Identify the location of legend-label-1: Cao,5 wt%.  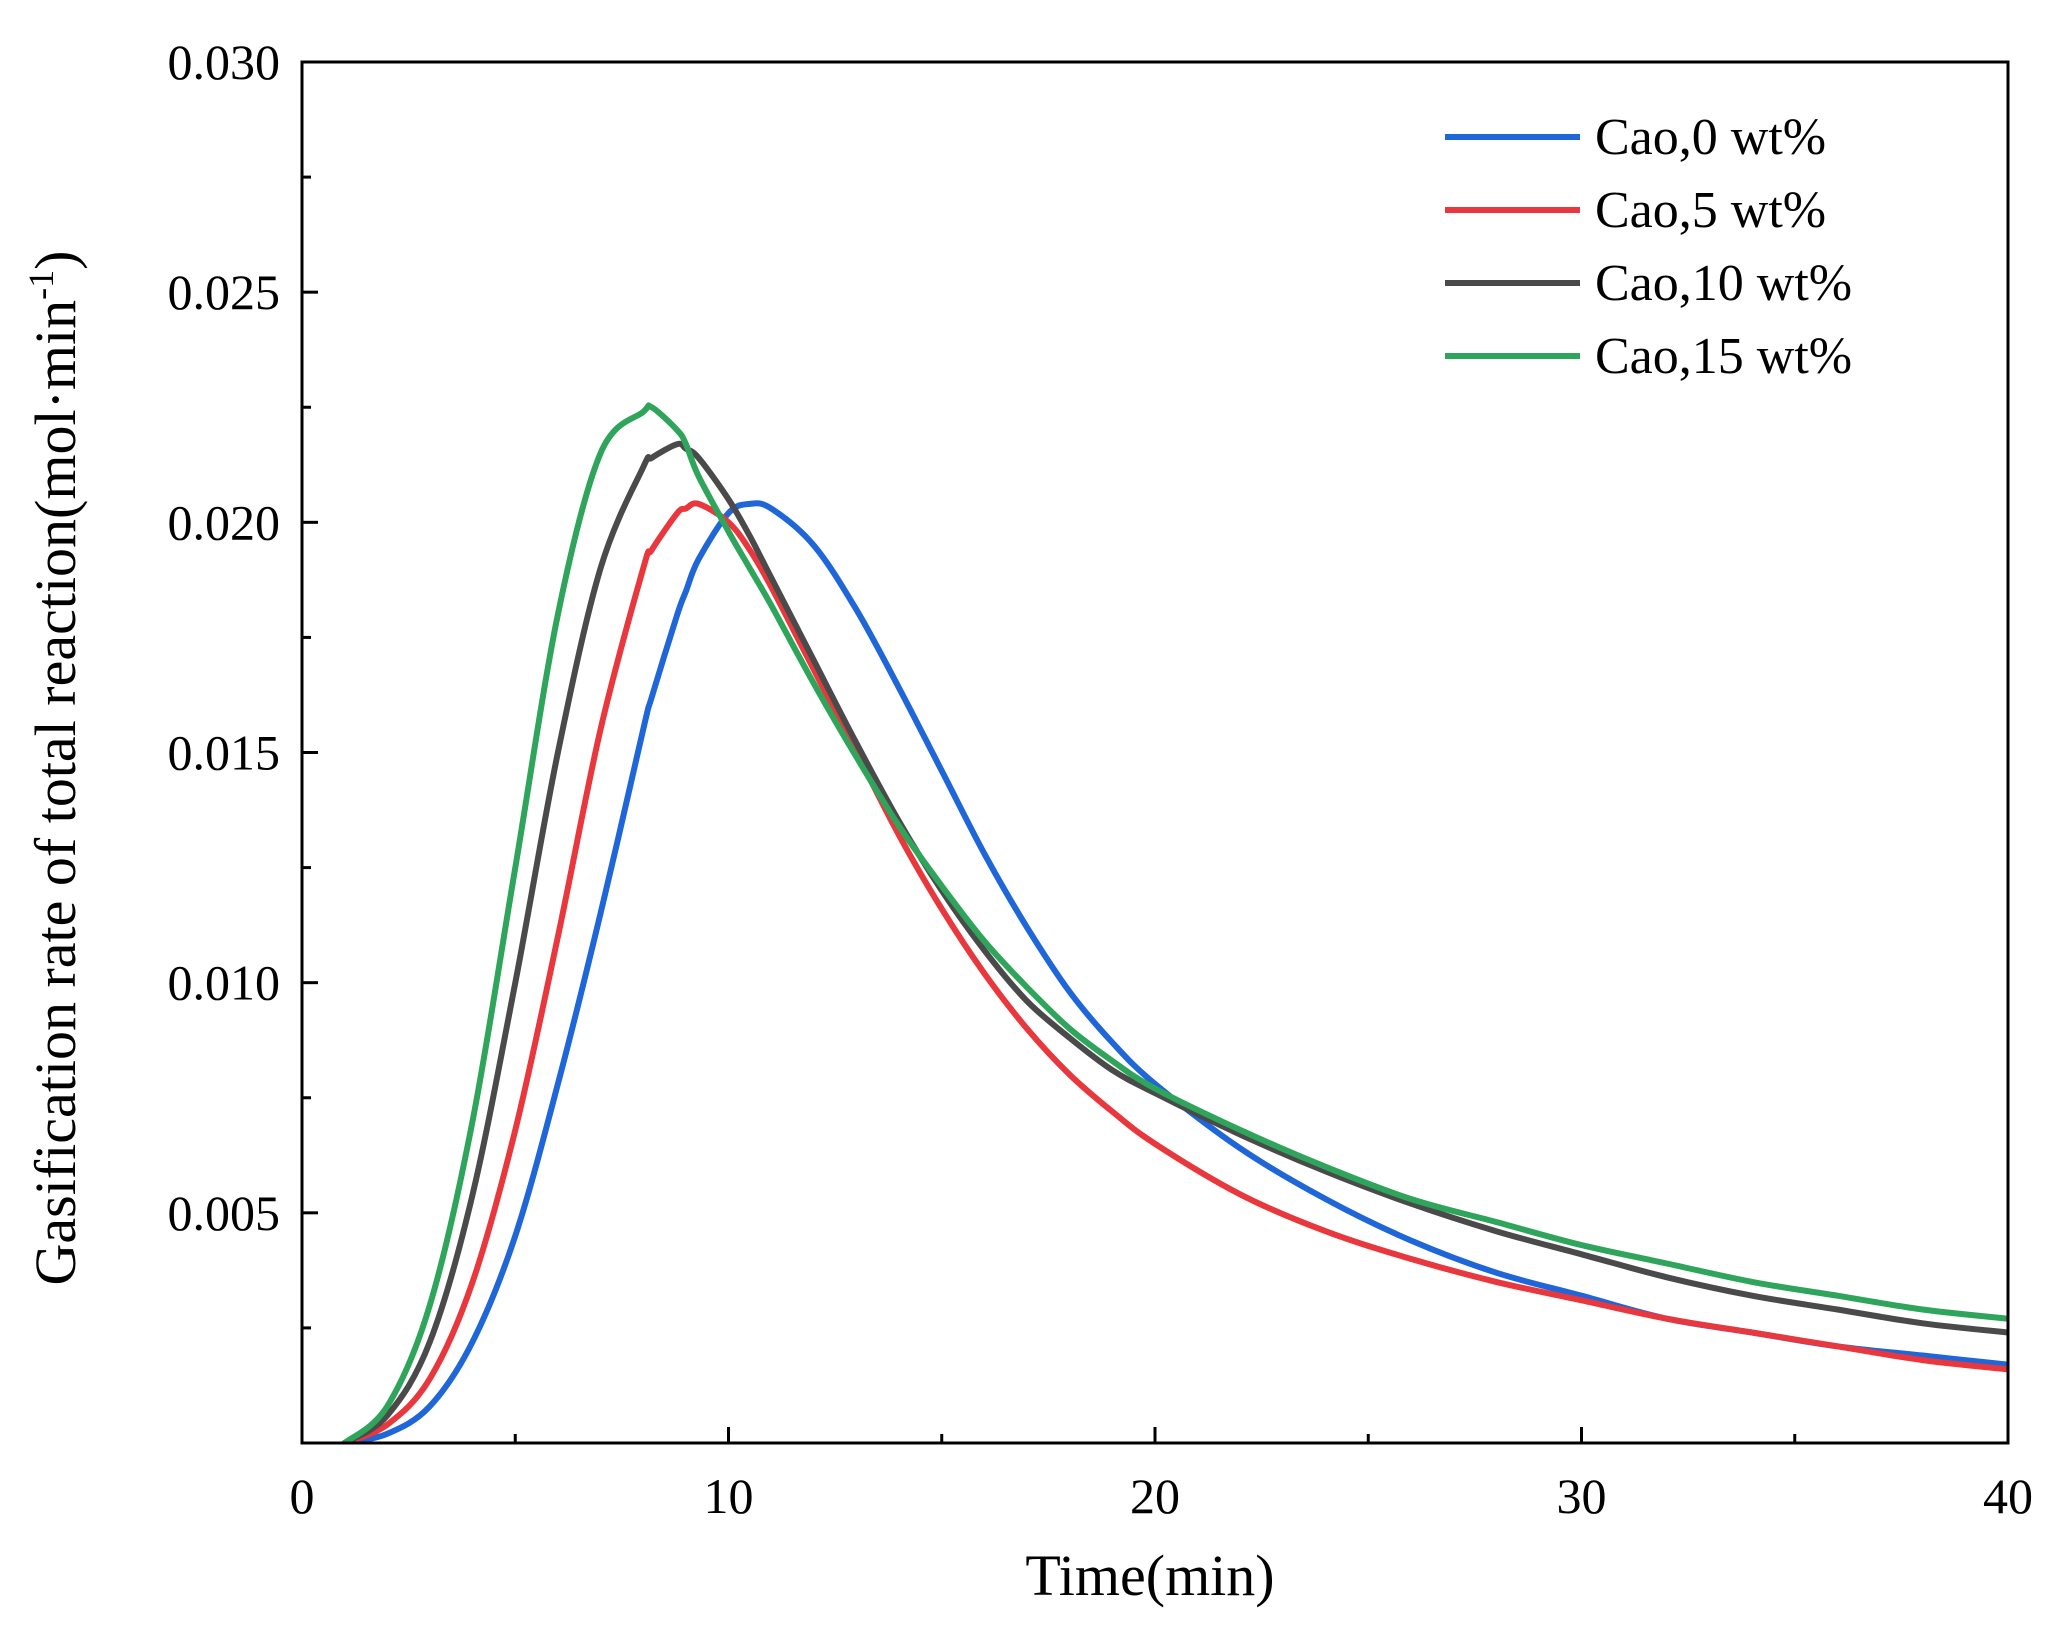
(1710, 210).